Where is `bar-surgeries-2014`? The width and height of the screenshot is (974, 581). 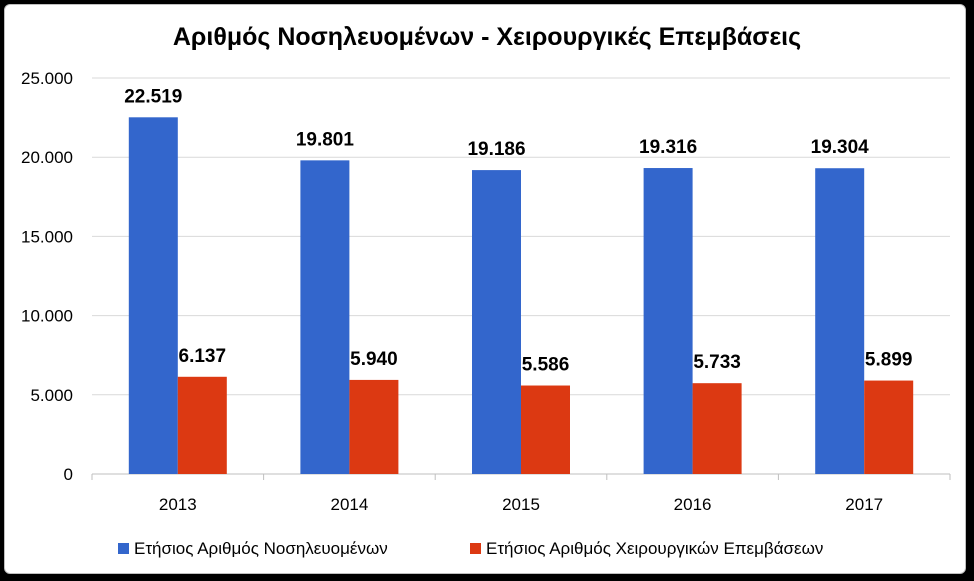
bar-surgeries-2014 is located at coordinates (374, 426).